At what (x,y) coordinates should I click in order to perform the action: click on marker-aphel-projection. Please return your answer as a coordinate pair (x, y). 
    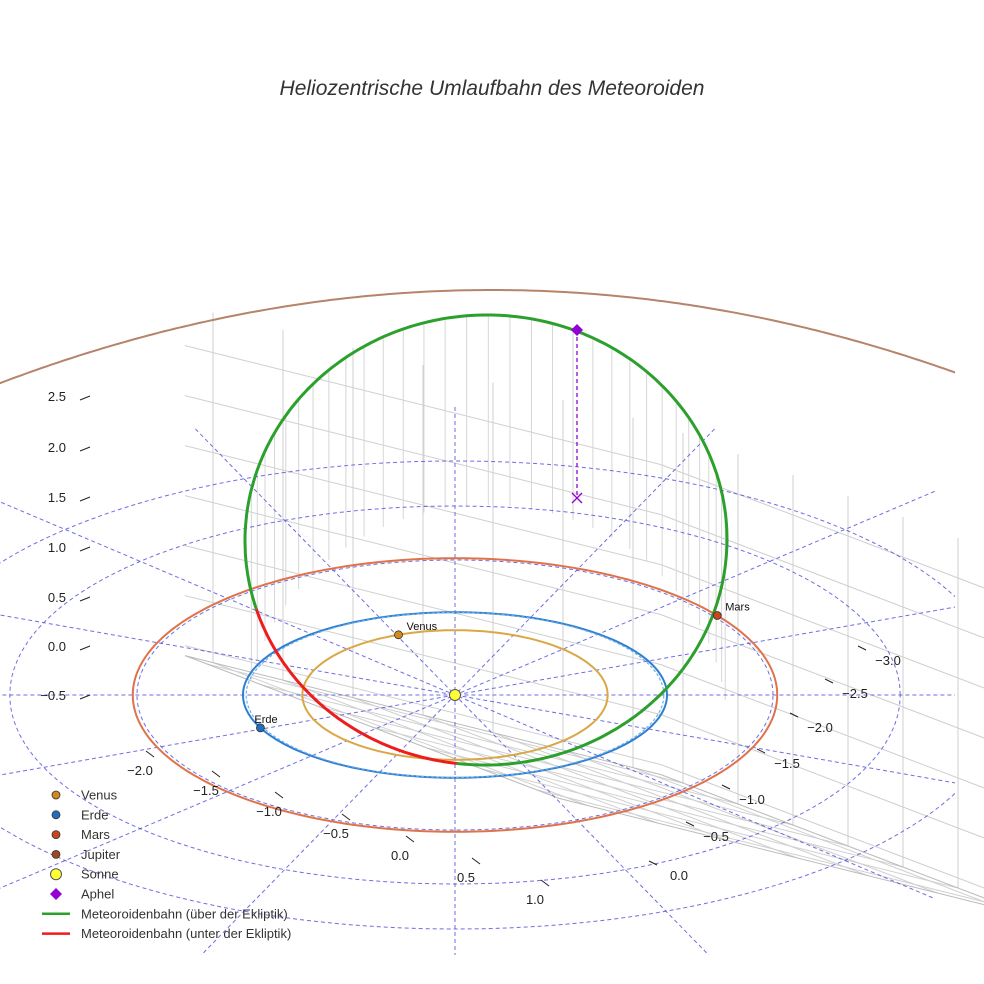
    Looking at the image, I should click on (577, 498).